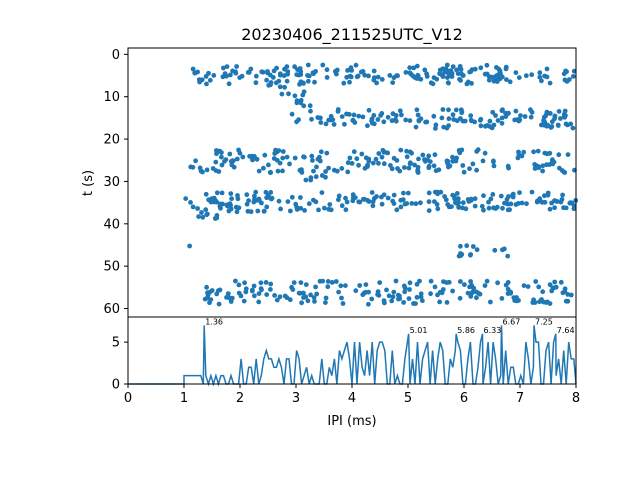 This screenshot has height=480, width=640. I want to click on y-tick-label: 60, so click(111, 309).